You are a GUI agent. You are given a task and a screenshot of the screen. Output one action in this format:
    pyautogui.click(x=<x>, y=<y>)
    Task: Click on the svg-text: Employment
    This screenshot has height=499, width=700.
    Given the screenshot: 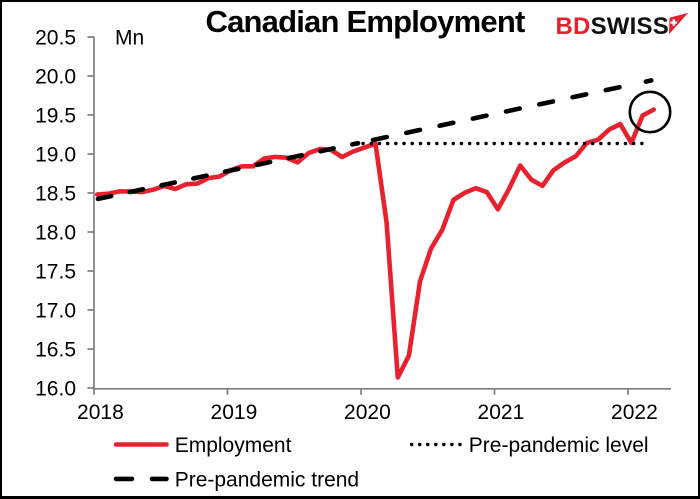 What is the action you would take?
    pyautogui.click(x=233, y=445)
    